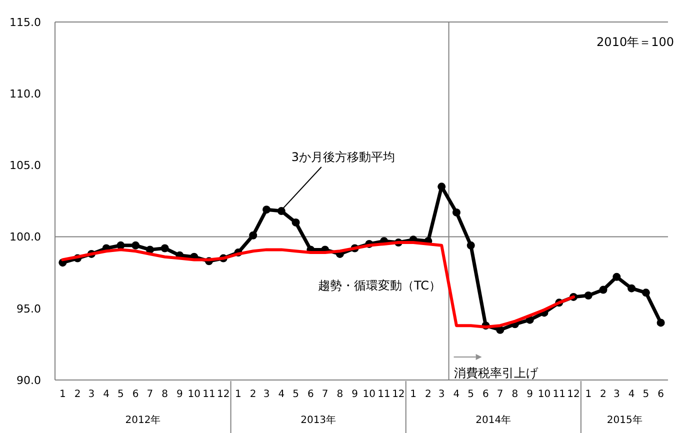  I want to click on y-tick-label: 95.0, so click(28, 309).